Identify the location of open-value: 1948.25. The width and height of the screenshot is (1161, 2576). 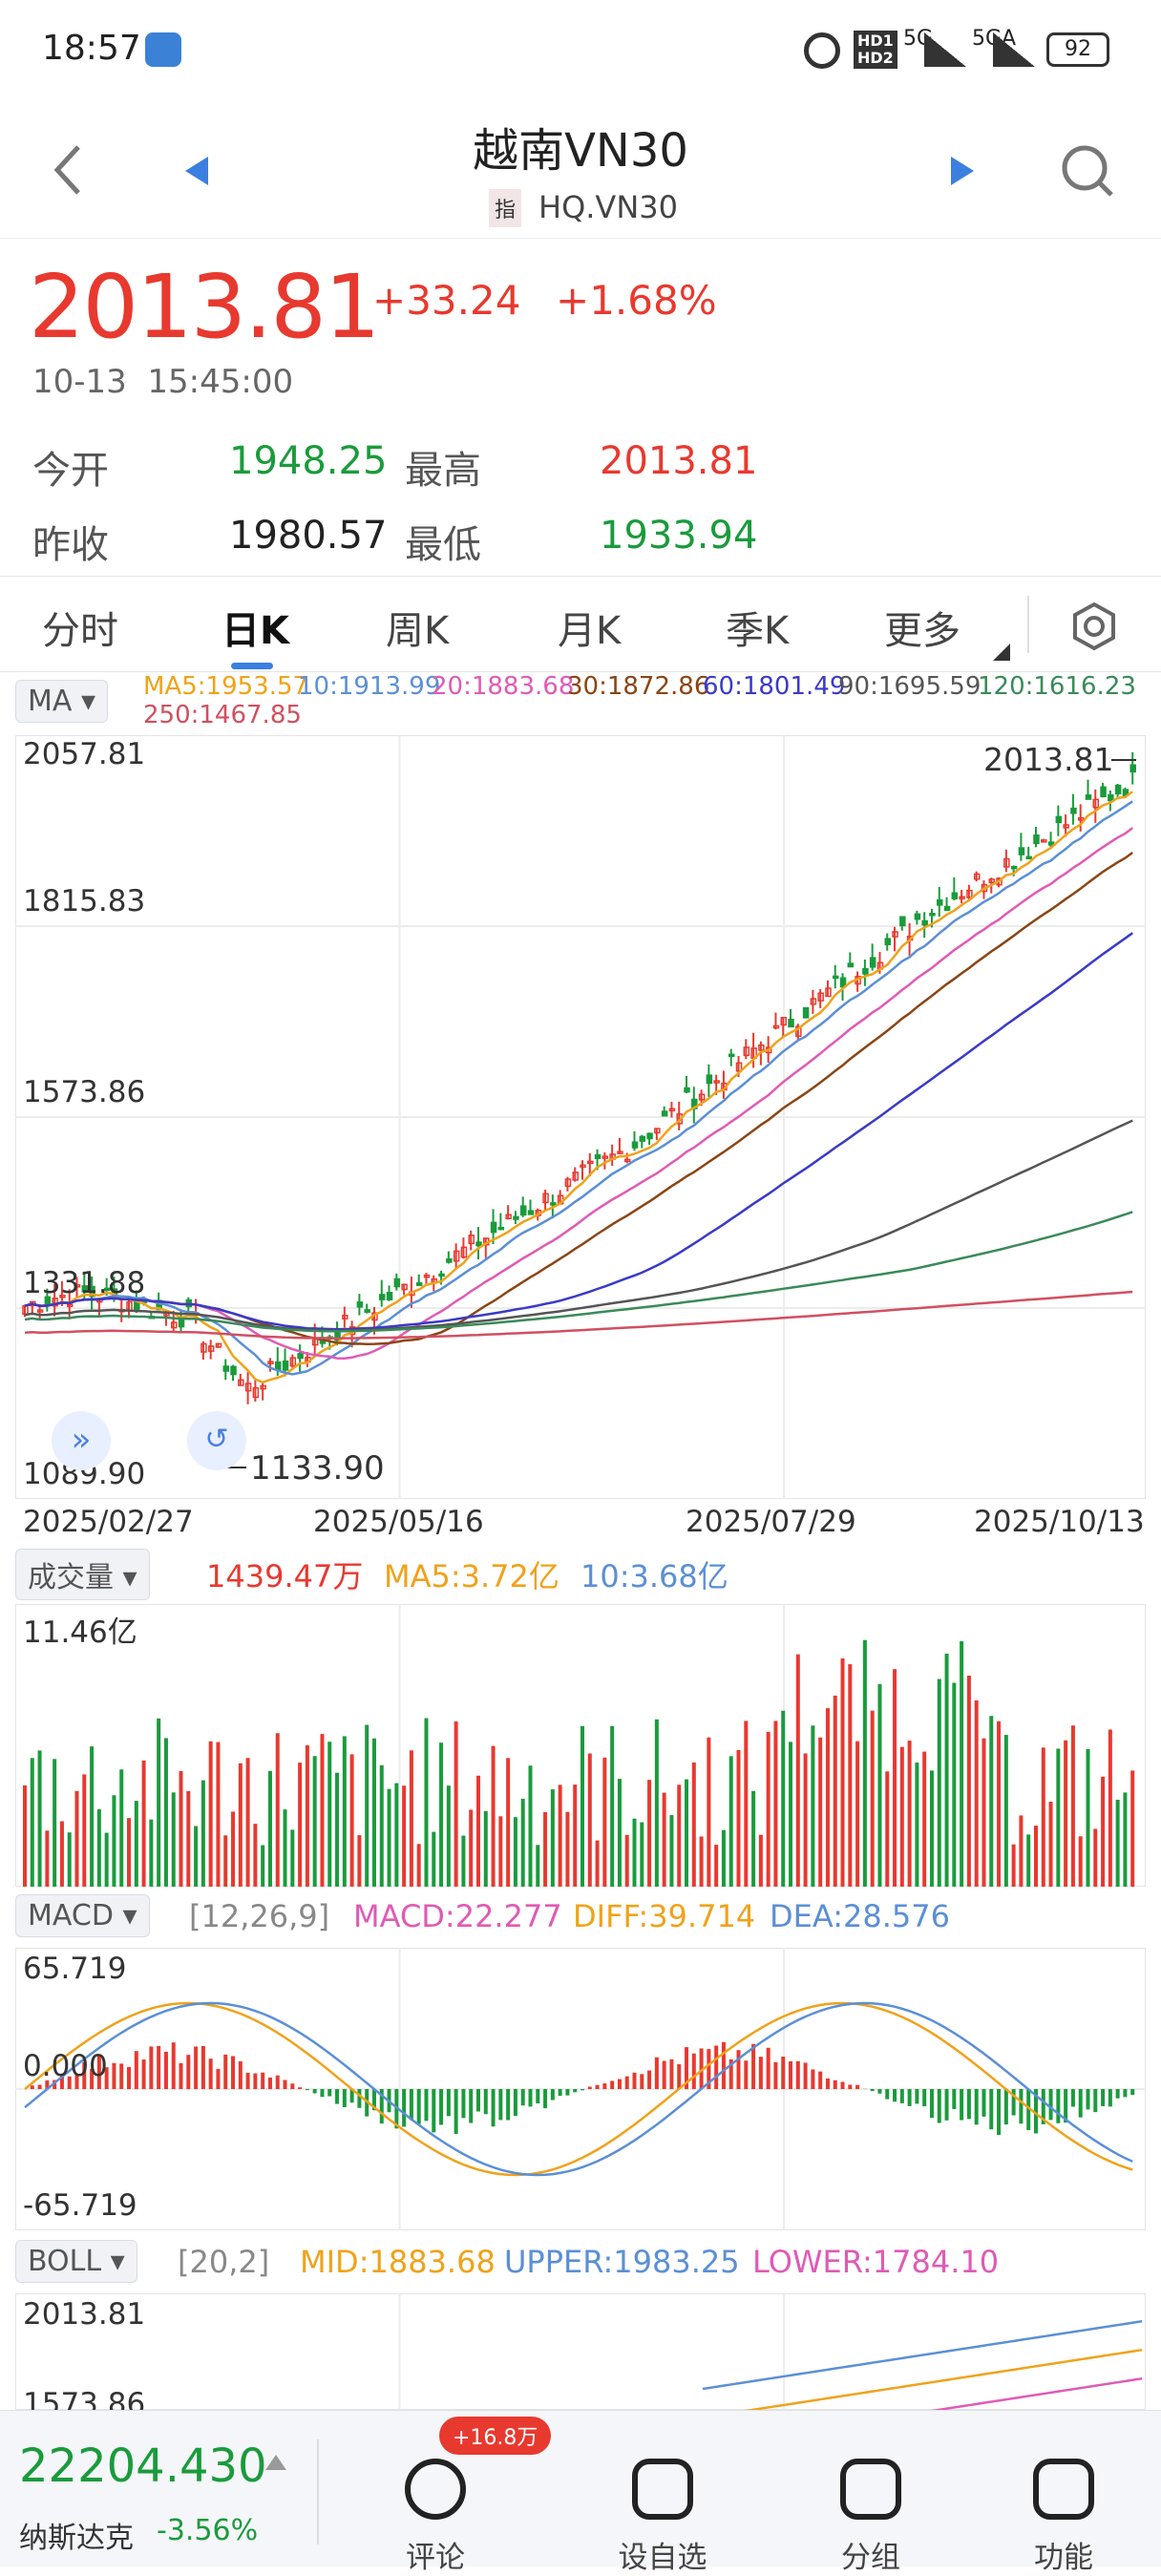
(308, 461).